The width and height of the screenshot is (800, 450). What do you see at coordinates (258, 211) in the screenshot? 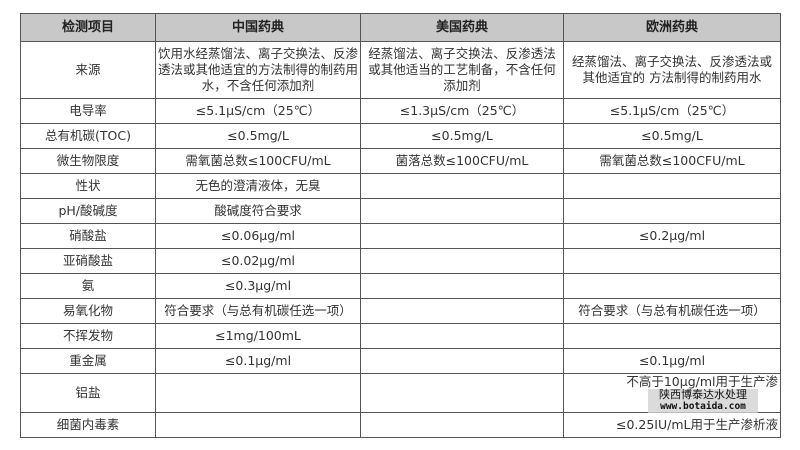
I see `value-cell: 酸碱度符合要求` at bounding box center [258, 211].